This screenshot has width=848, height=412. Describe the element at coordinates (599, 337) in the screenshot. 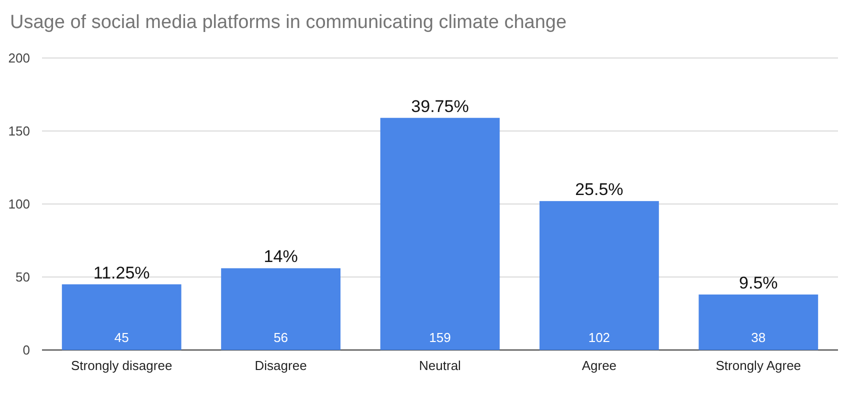

I see `data-label: 102` at that location.